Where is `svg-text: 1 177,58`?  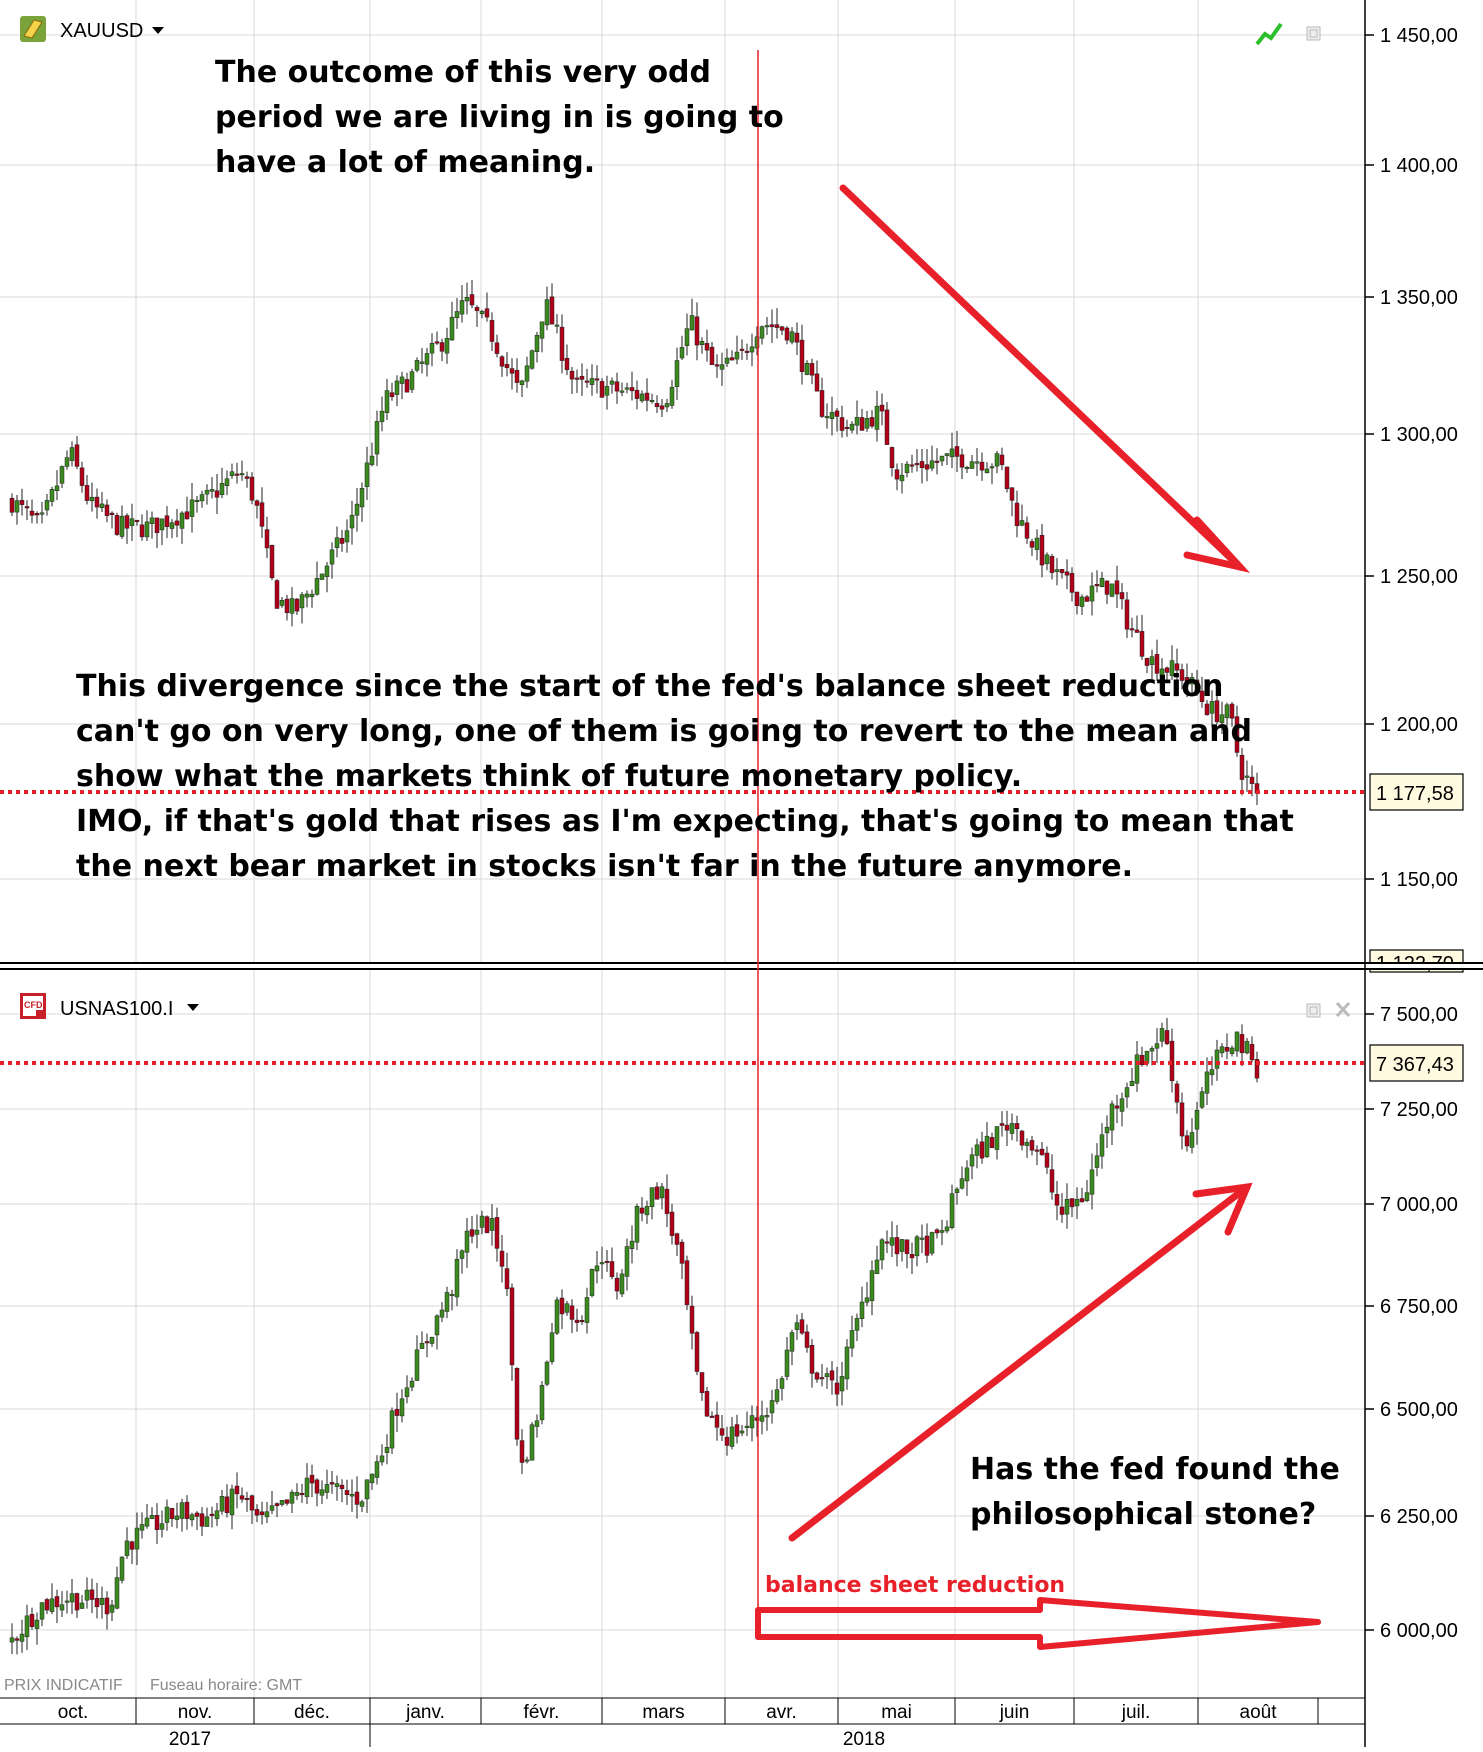
svg-text: 1 177,58 is located at coordinates (1415, 794).